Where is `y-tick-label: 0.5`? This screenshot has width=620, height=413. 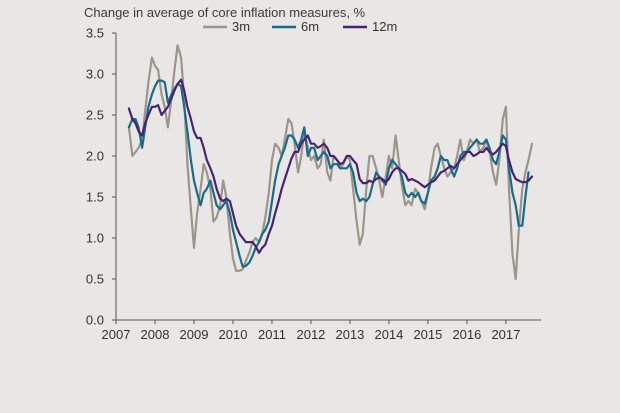 y-tick-label: 0.5 is located at coordinates (95, 279).